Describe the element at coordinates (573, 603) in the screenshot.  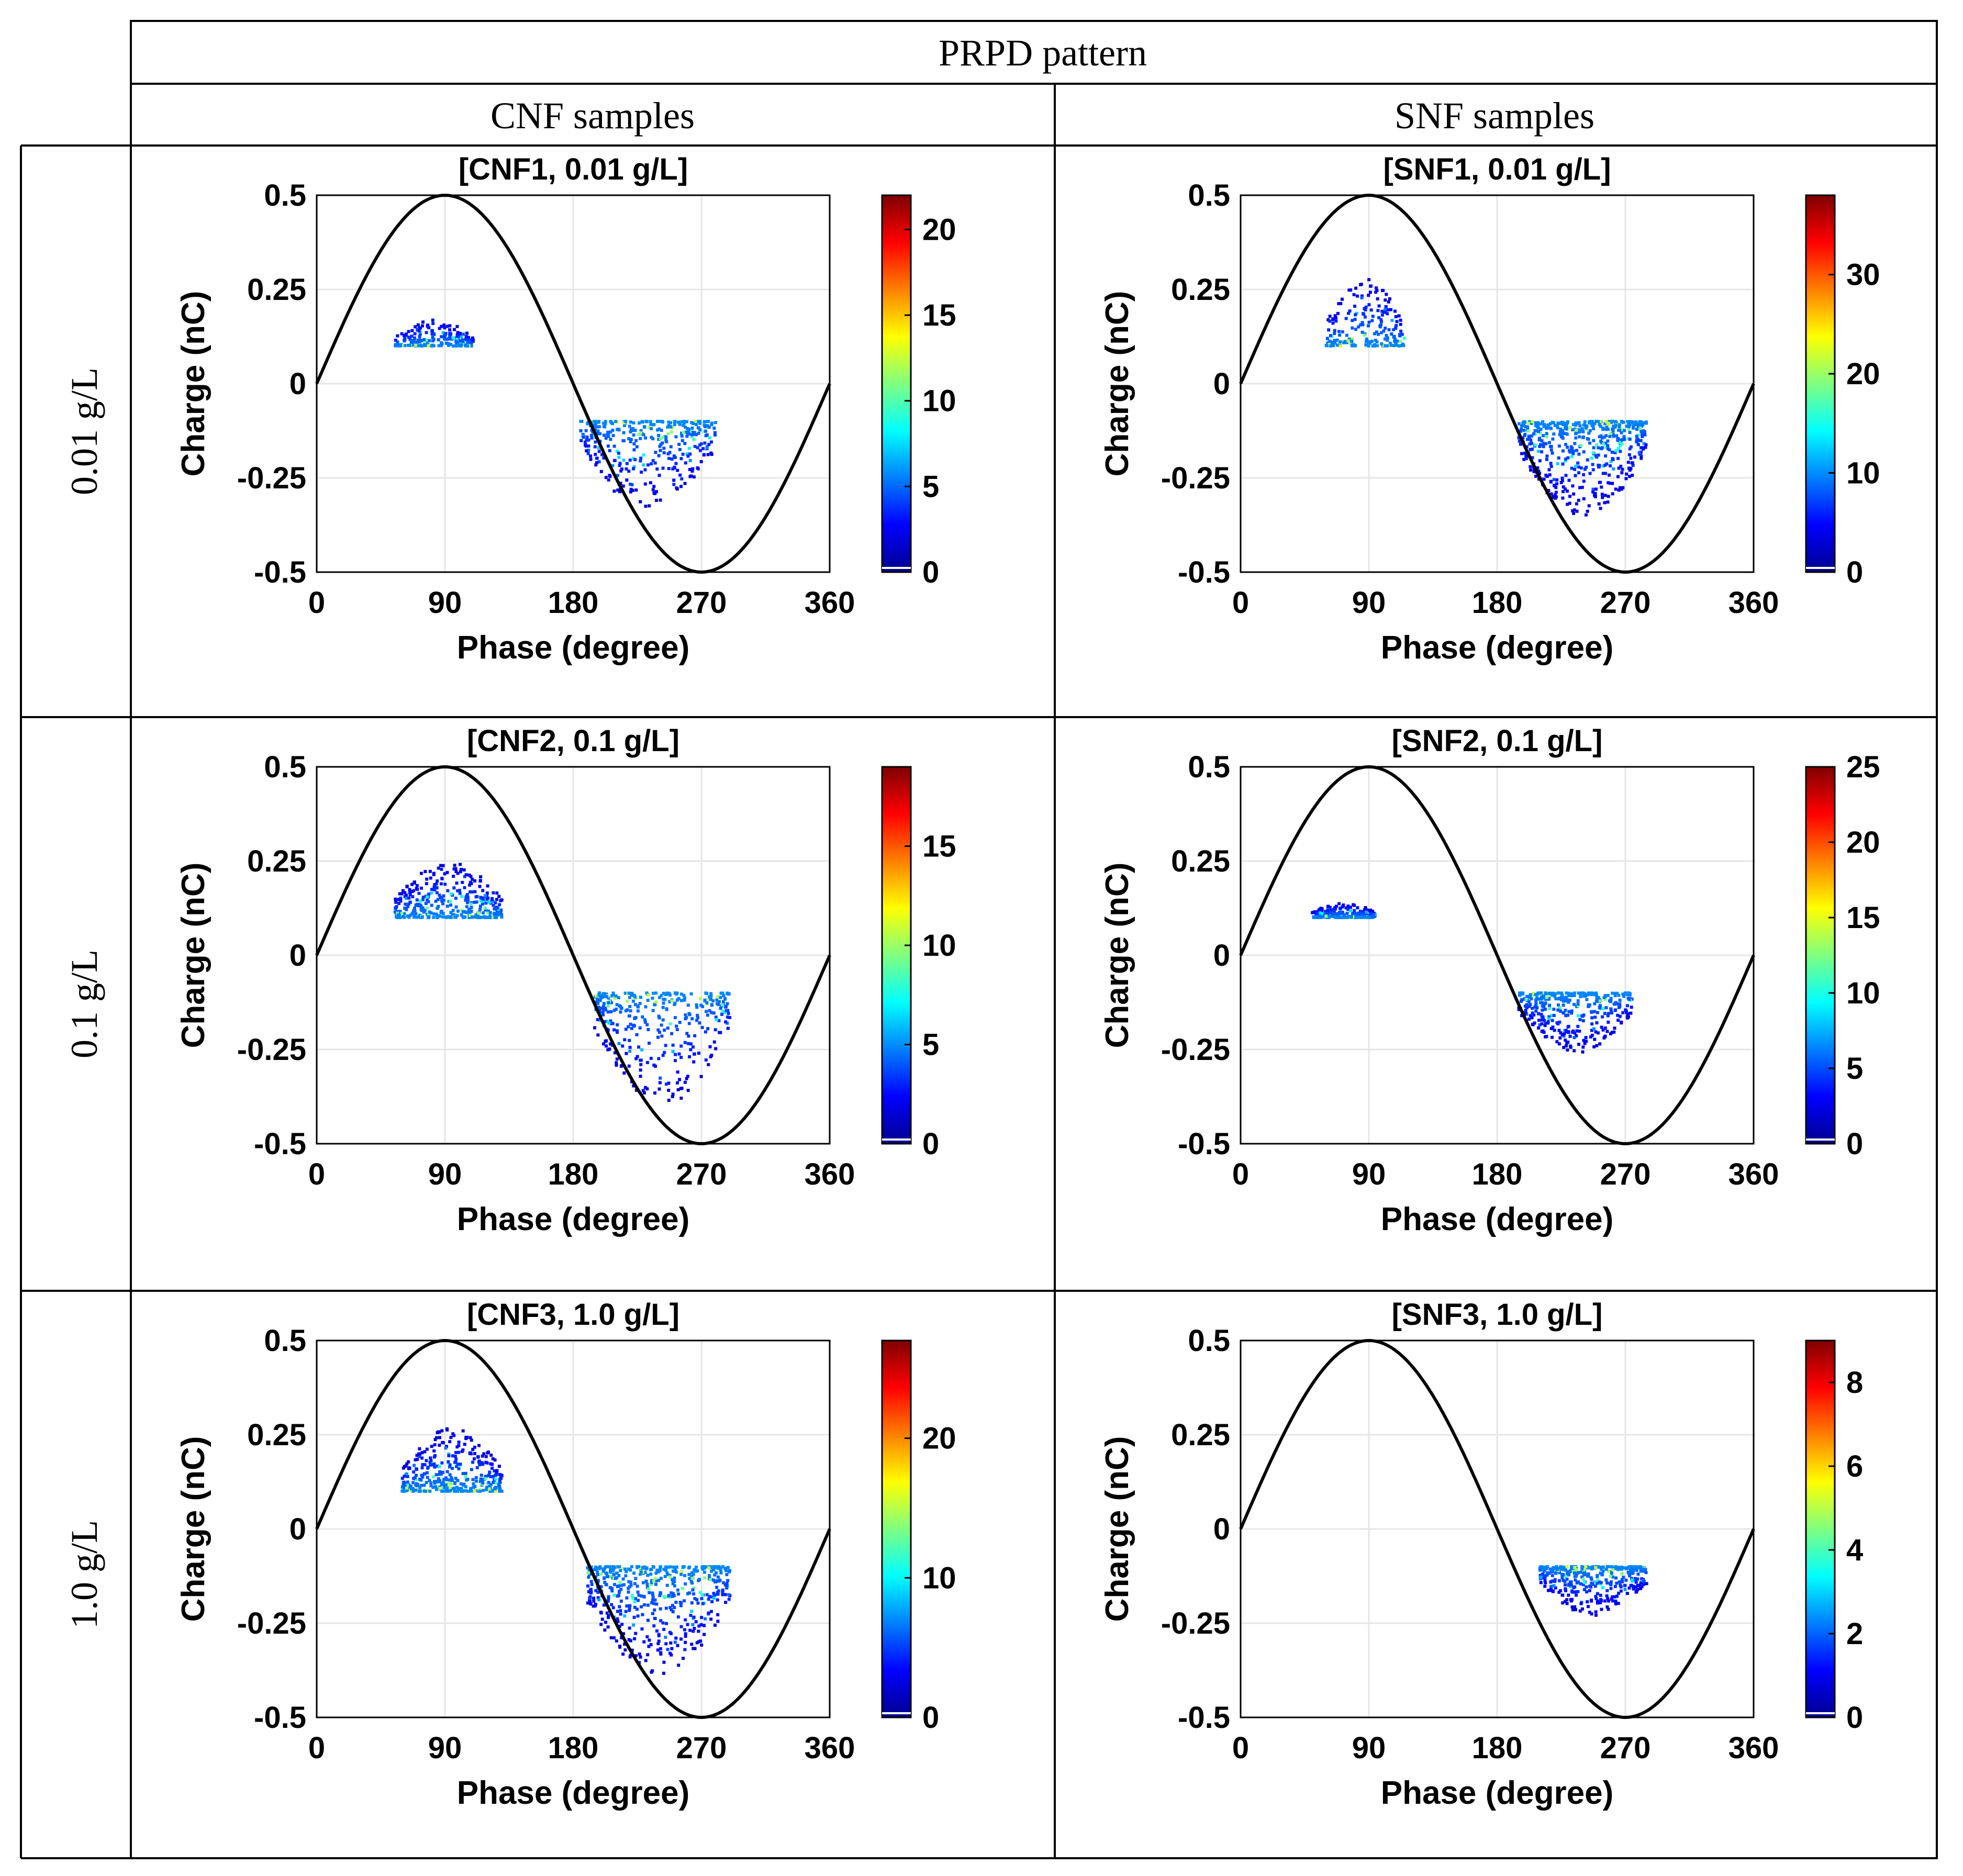
I see `x-tick-label: 180` at that location.